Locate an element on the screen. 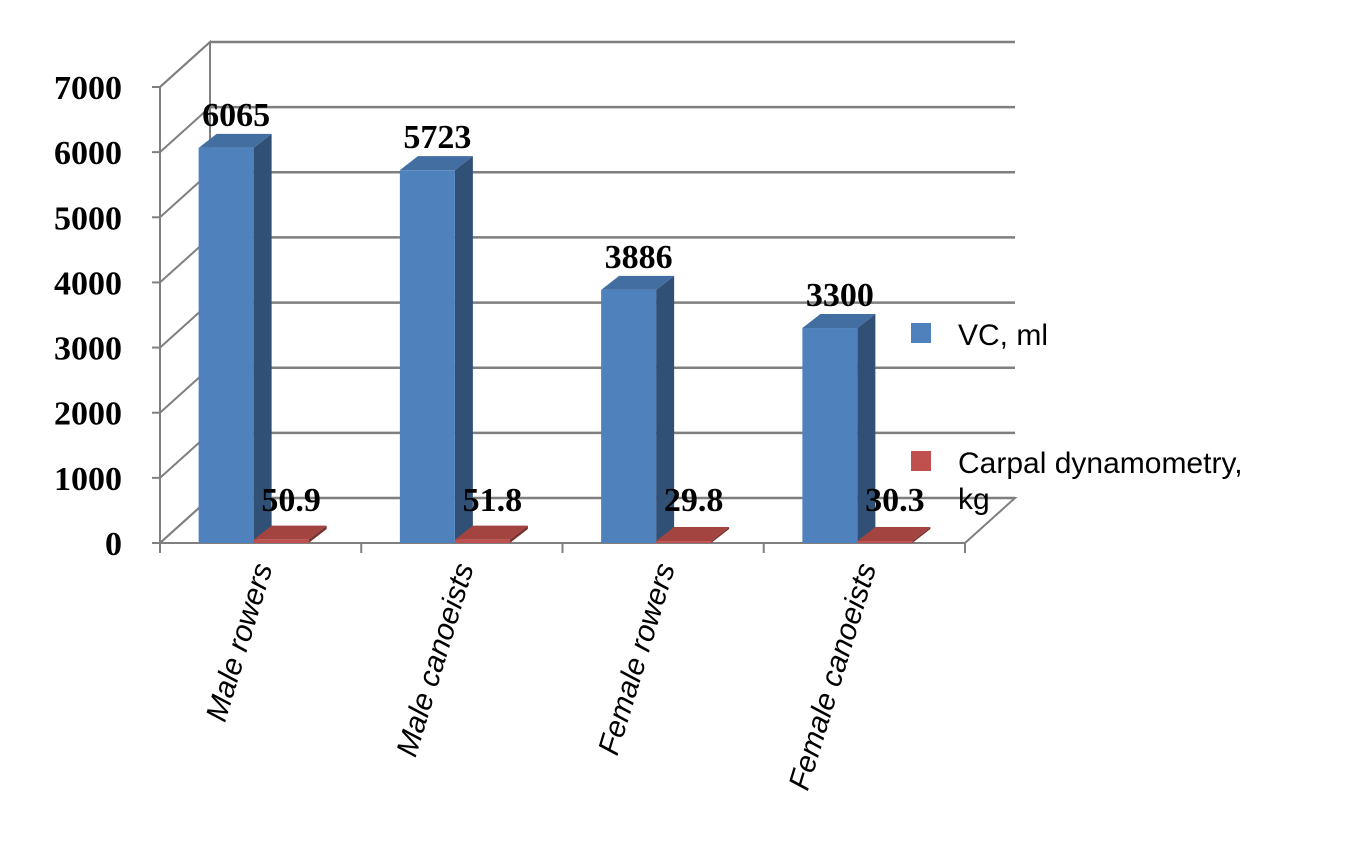 The height and width of the screenshot is (851, 1350). legend-item: VC, ml is located at coordinates (979, 335).